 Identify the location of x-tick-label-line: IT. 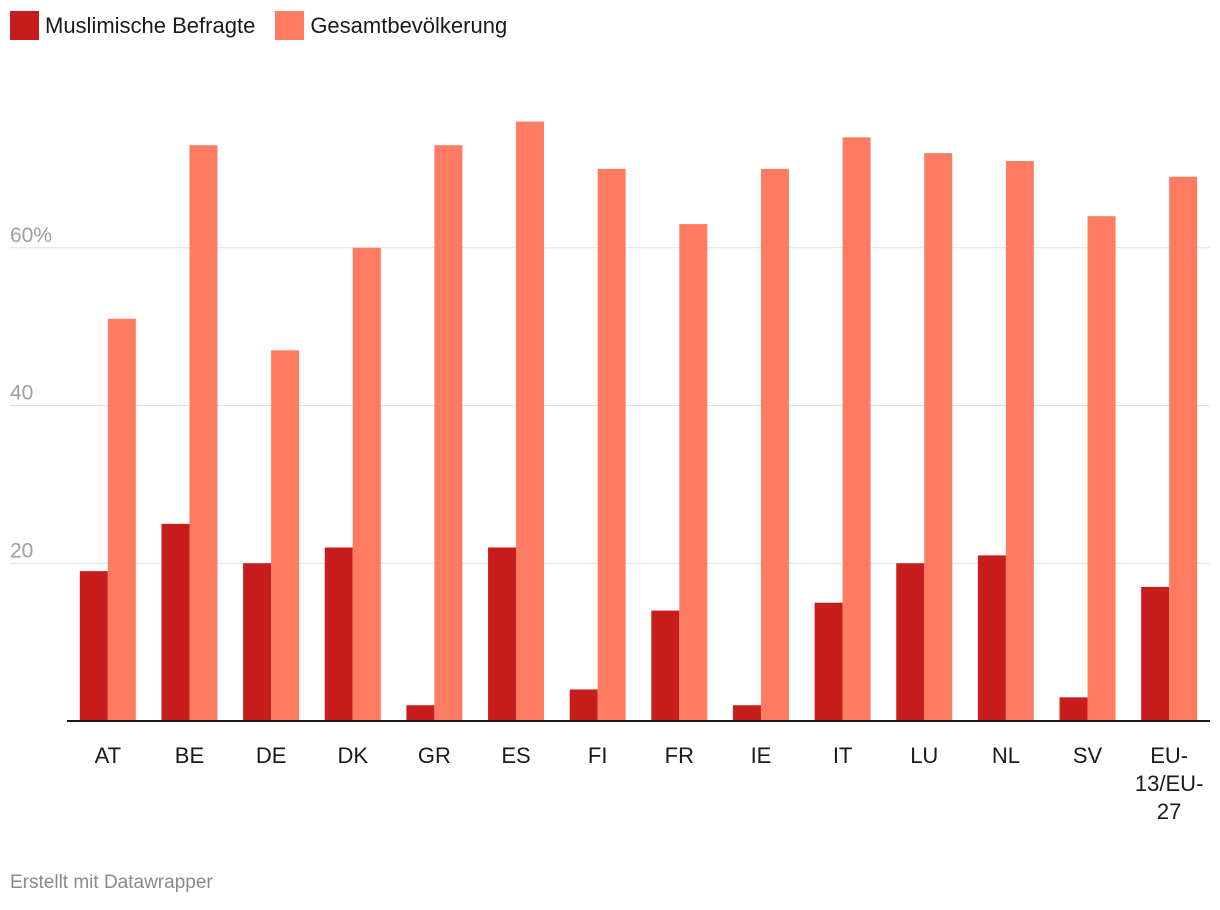
(843, 755).